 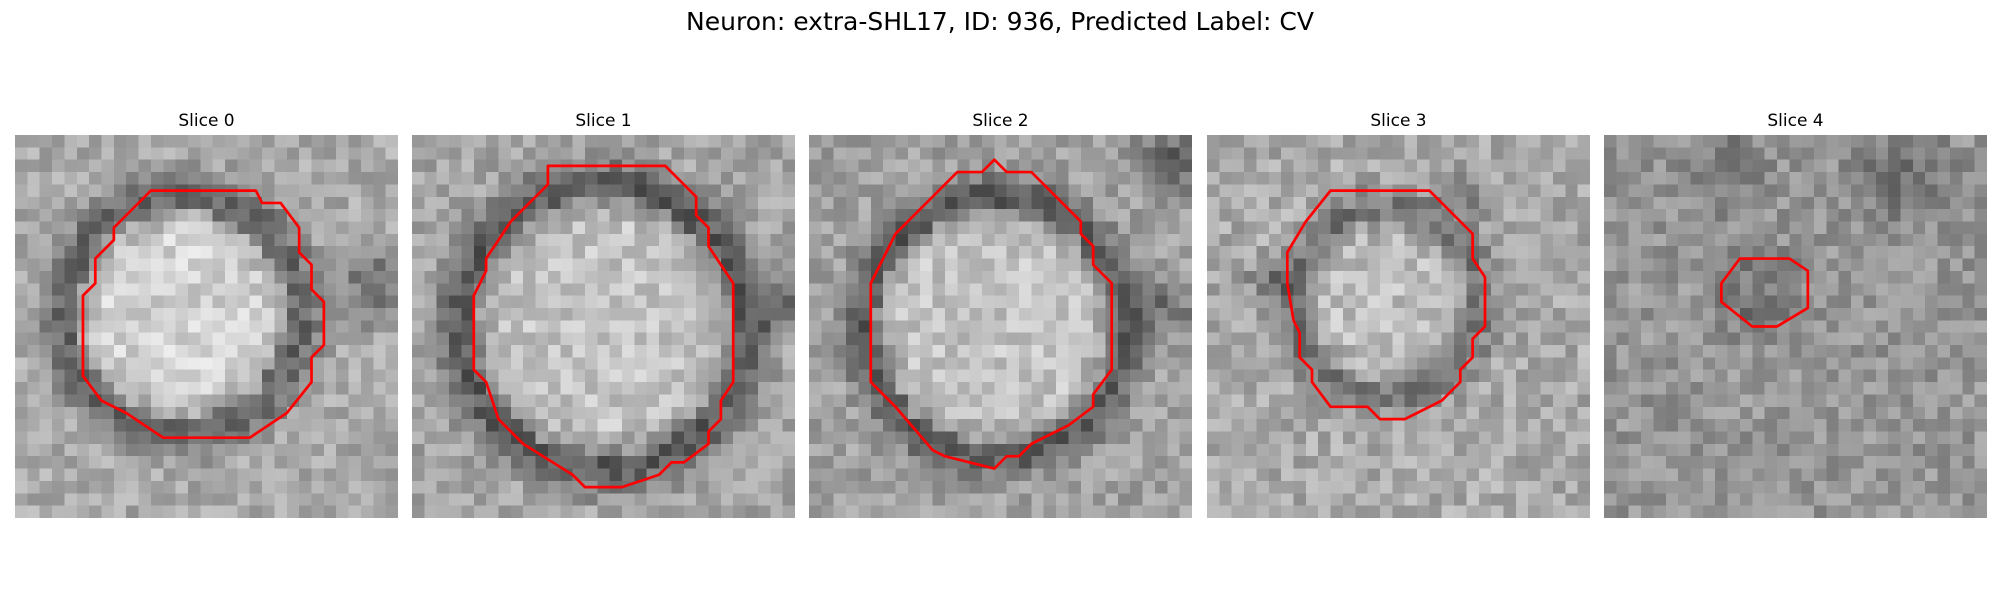 What do you see at coordinates (603, 121) in the screenshot?
I see `slice-title: Slice 1` at bounding box center [603, 121].